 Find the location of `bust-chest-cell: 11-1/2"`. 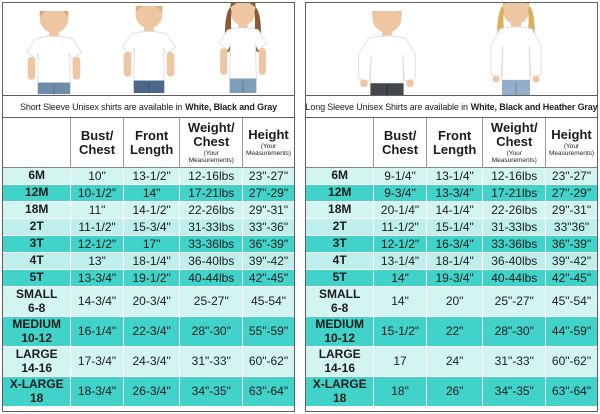

bust-chest-cell: 11-1/2" is located at coordinates (400, 227).